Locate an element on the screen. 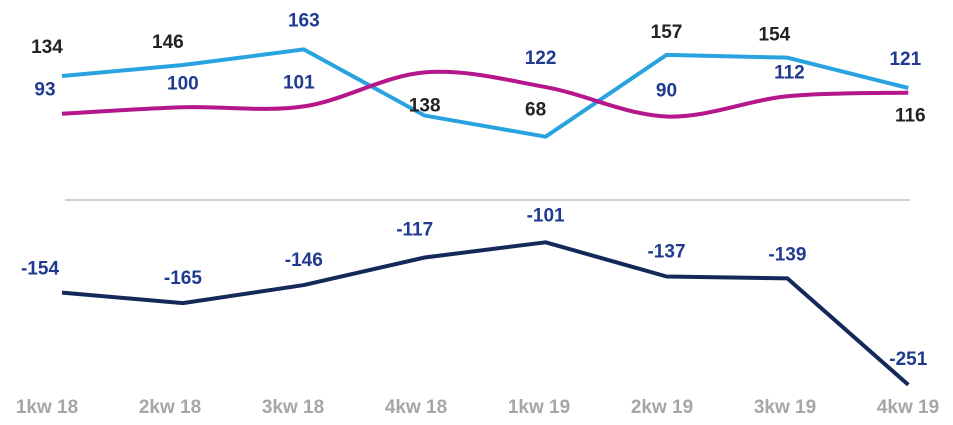 This screenshot has height=425, width=953. x-tick-label: 3kw 18 is located at coordinates (293, 407).